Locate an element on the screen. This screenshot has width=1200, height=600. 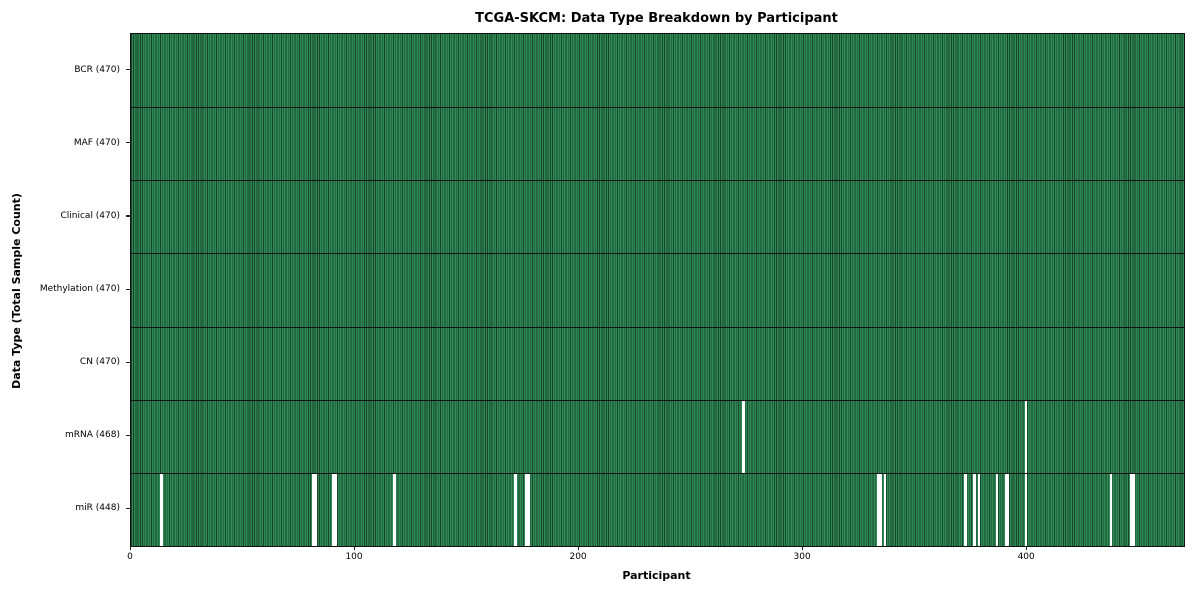
heatmap-row-CN is located at coordinates (657, 363).